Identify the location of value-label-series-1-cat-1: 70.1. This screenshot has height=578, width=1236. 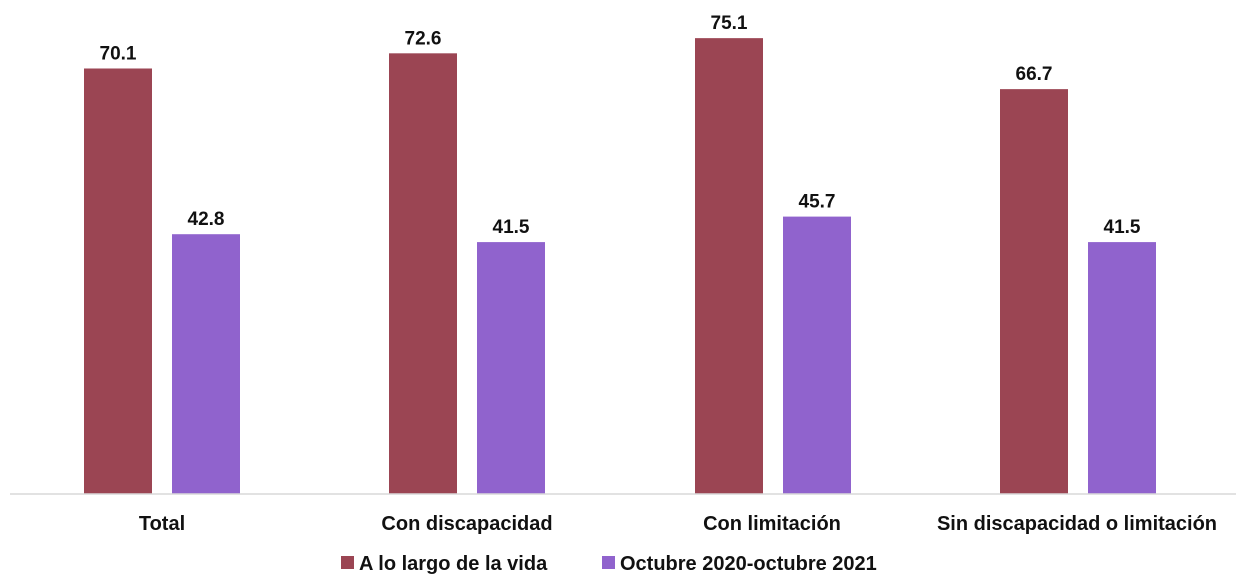
(118, 53).